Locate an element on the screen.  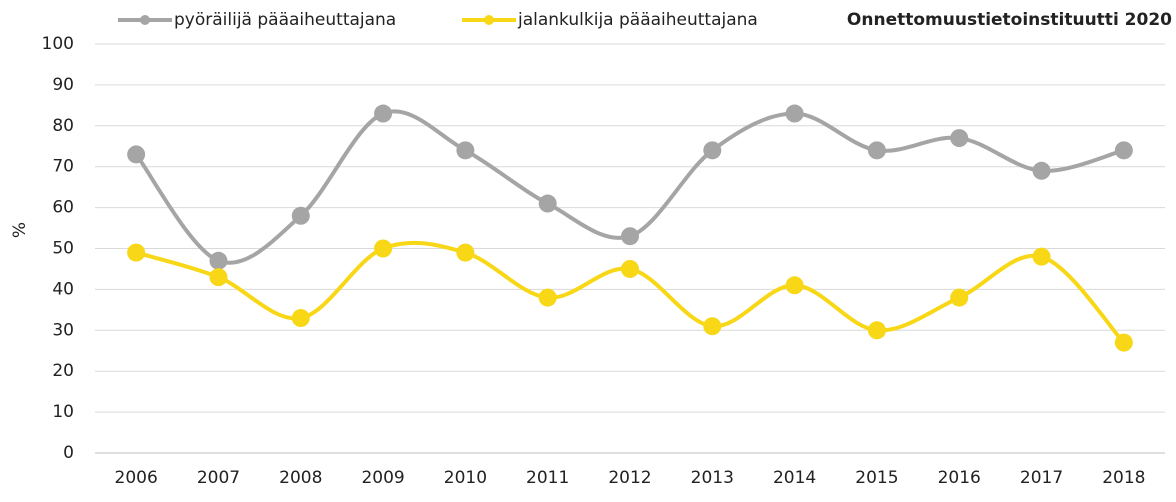
x-tick-label: 2010 is located at coordinates (465, 478).